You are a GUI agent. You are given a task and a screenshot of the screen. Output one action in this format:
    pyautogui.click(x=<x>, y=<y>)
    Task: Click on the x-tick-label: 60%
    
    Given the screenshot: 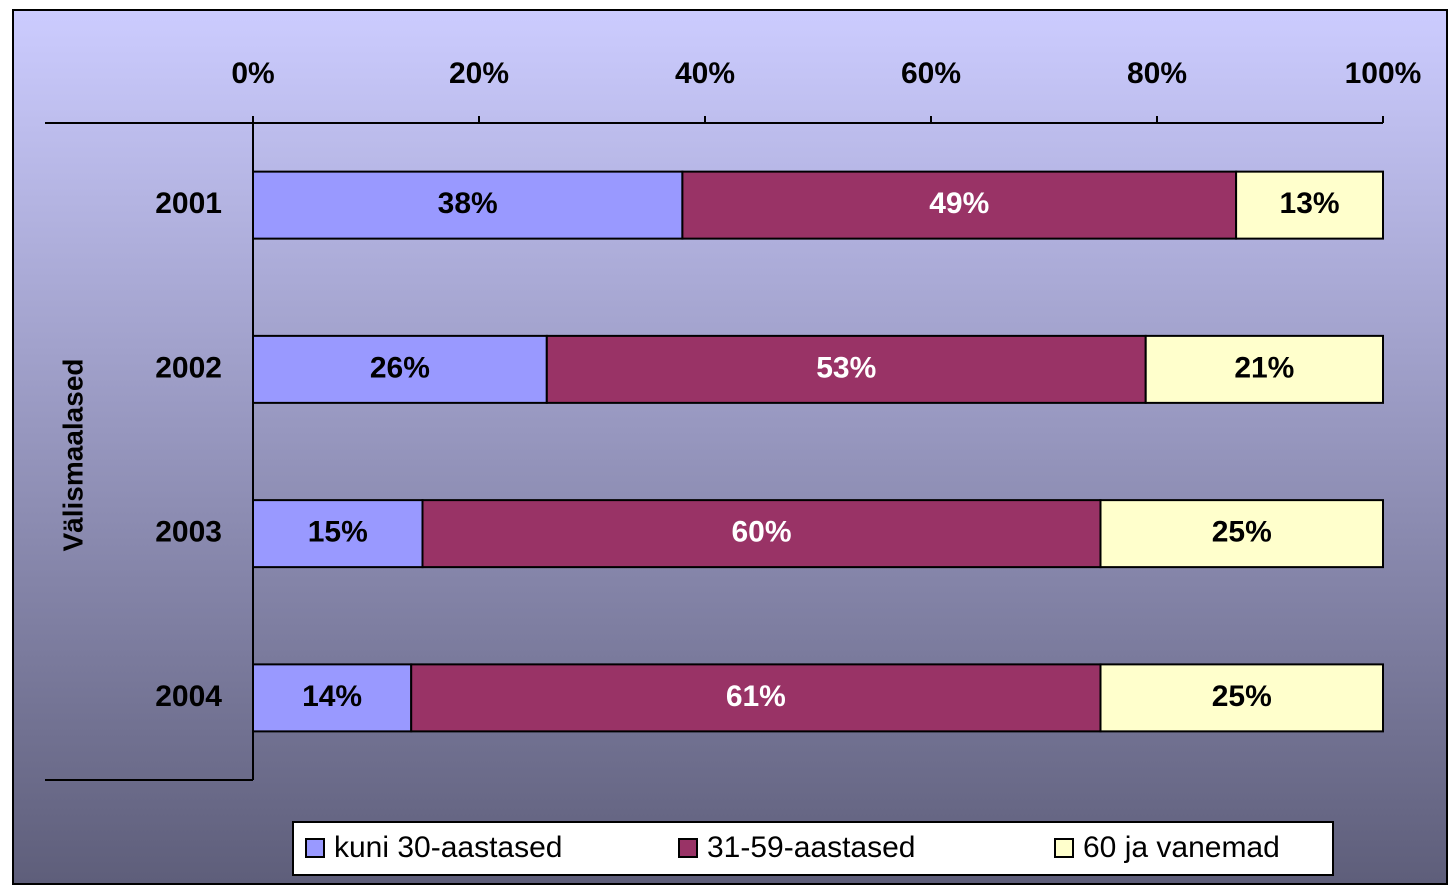 What is the action you would take?
    pyautogui.click(x=931, y=73)
    